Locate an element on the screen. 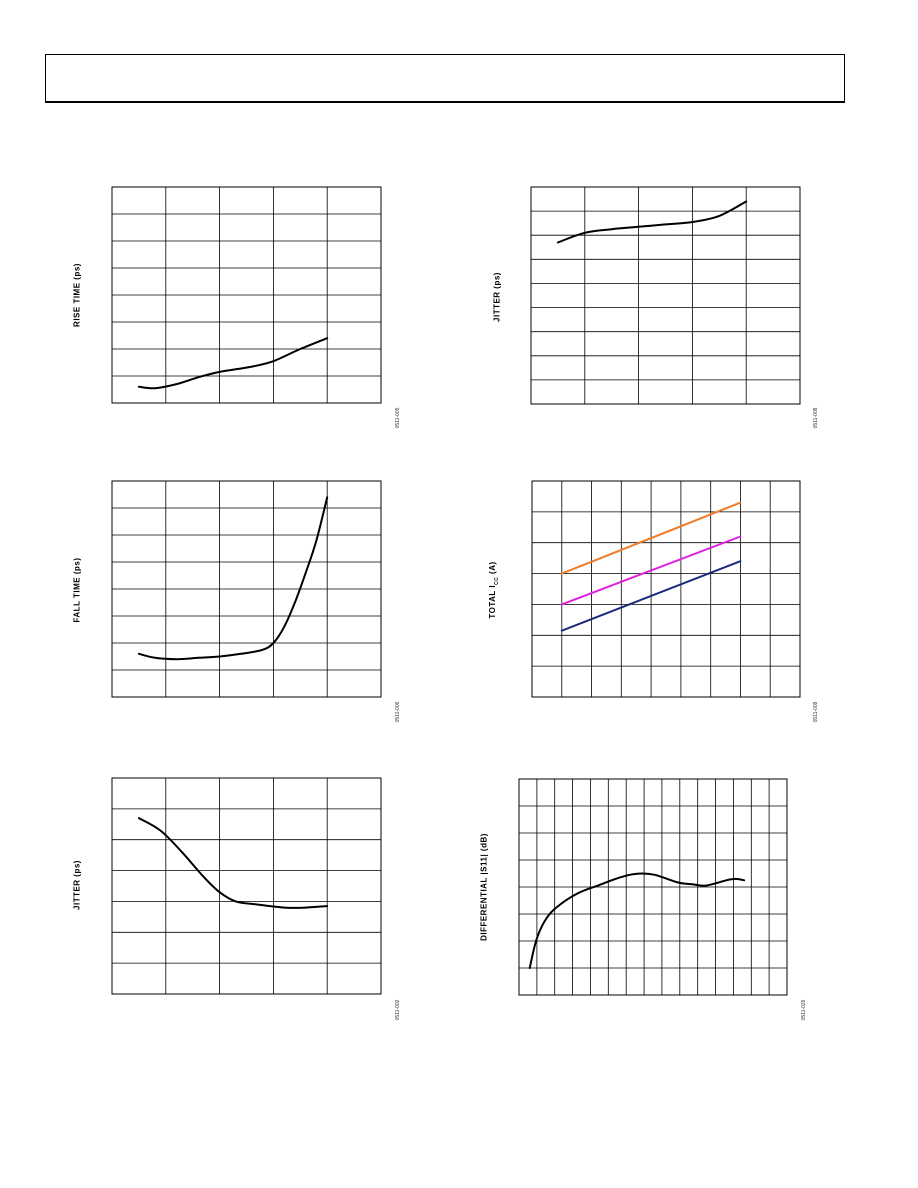  total-icc-label-text: TOTAL I is located at coordinates (493, 601).